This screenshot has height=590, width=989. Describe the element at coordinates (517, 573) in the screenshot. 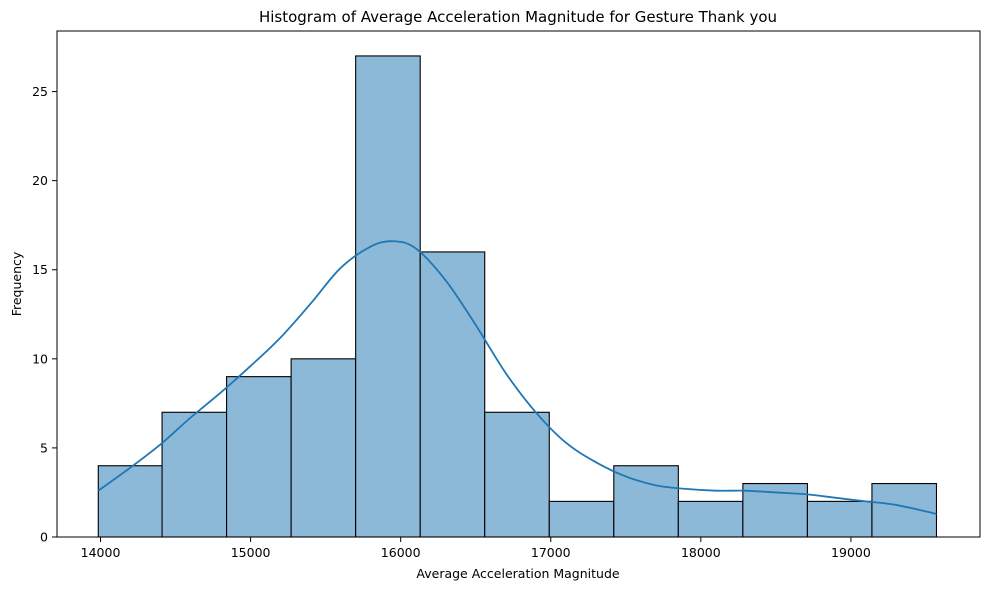

I see `x-axis-label: Average Acceleration Magnitude` at that location.